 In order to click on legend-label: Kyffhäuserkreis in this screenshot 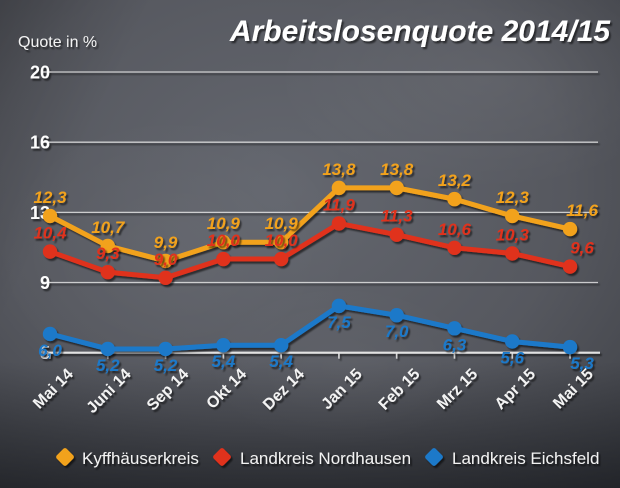, I will do `click(140, 458)`.